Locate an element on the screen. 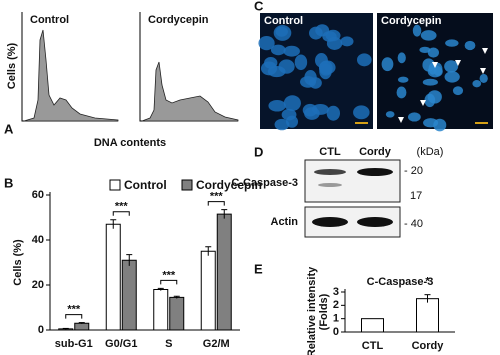 The height and width of the screenshot is (355, 500). chart-title: C-Caspase-3 is located at coordinates (400, 282).